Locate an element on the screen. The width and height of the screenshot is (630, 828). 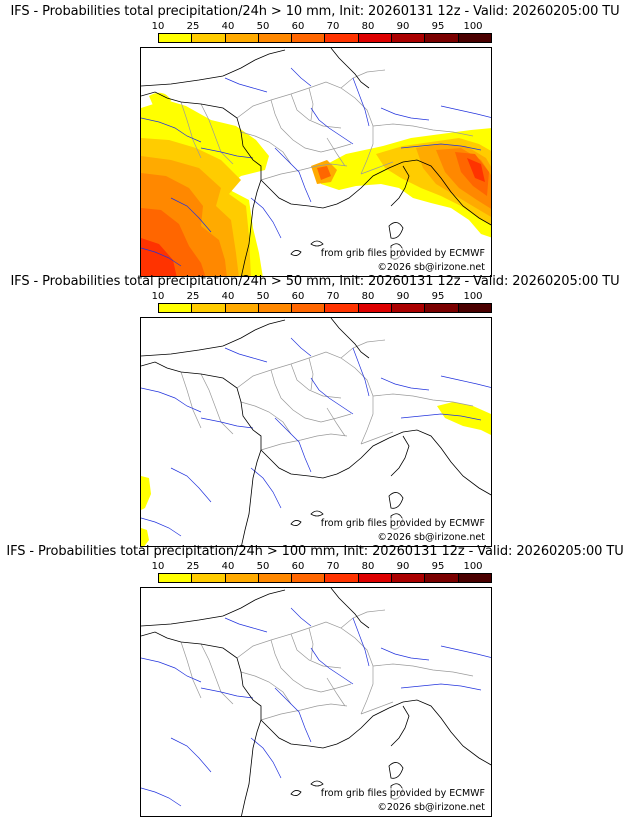
credit-source: from grib files provided by ECMWF is located at coordinates (402, 253).